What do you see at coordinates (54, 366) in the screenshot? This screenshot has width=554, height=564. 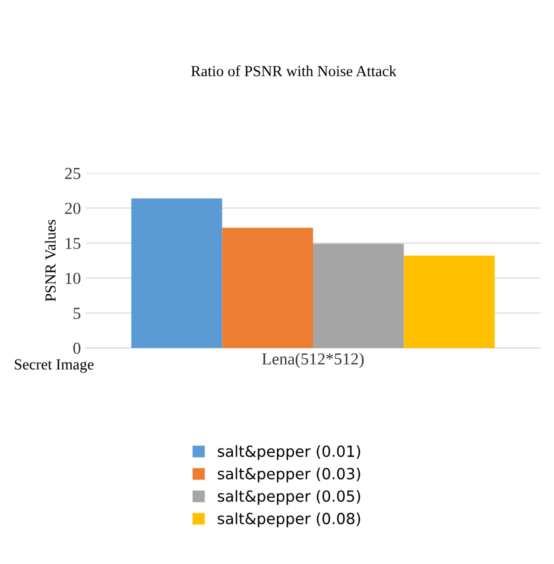 I see `x-axis-title: Secret Image` at bounding box center [54, 366].